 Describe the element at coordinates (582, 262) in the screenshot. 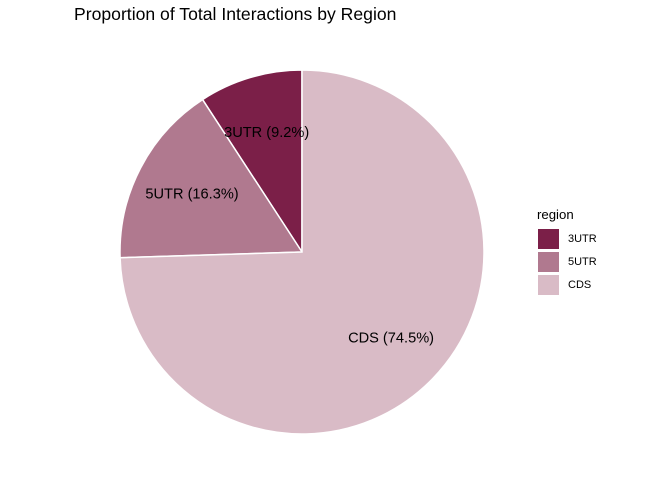

I see `legend-label-5utr: 5UTR` at that location.